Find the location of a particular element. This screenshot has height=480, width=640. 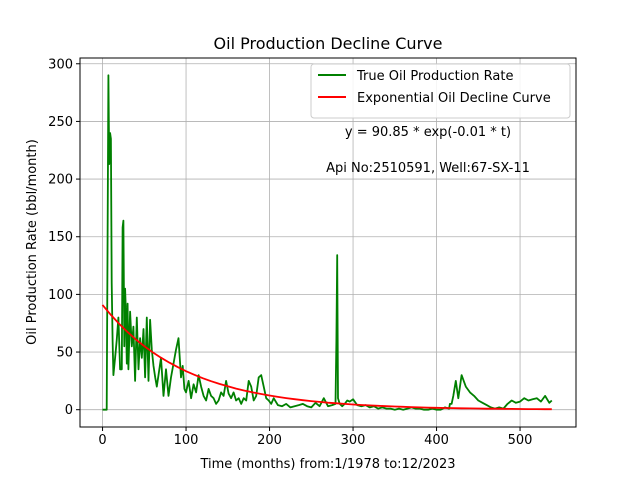

legend-label-decline-curve: Exponential Oil Decline Curve is located at coordinates (454, 98).